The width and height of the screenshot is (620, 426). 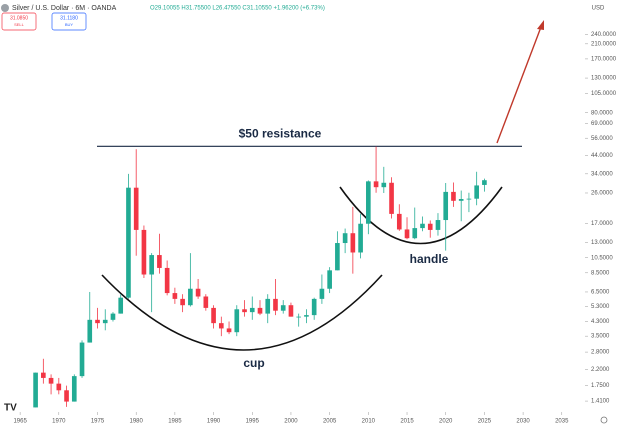 I want to click on x-tick-label: 2030, so click(x=523, y=422).